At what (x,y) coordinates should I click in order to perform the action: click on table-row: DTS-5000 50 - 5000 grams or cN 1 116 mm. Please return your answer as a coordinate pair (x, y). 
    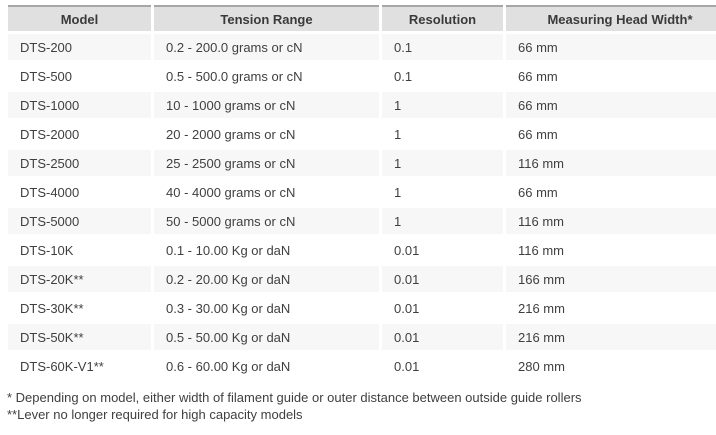
    Looking at the image, I should click on (362, 221).